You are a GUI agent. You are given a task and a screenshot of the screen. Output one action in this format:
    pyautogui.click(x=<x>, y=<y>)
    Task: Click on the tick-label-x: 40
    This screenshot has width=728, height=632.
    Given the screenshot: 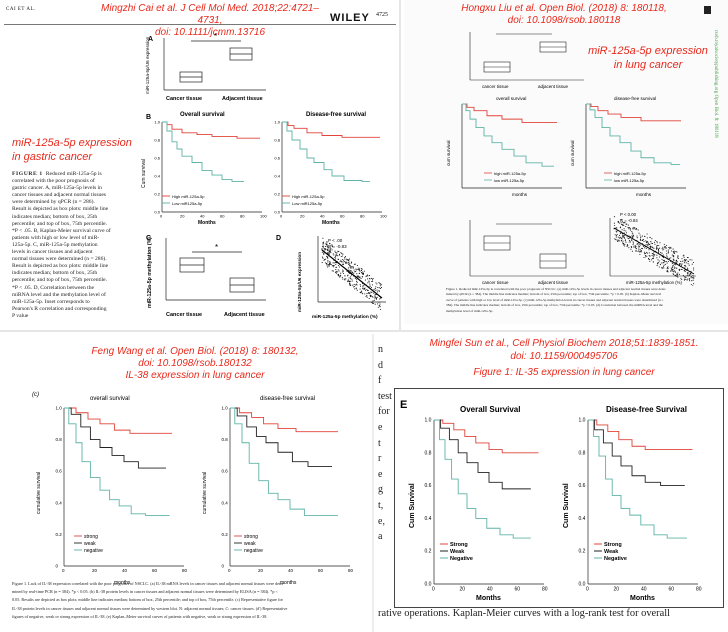 What is the action you would take?
    pyautogui.click(x=202, y=216)
    